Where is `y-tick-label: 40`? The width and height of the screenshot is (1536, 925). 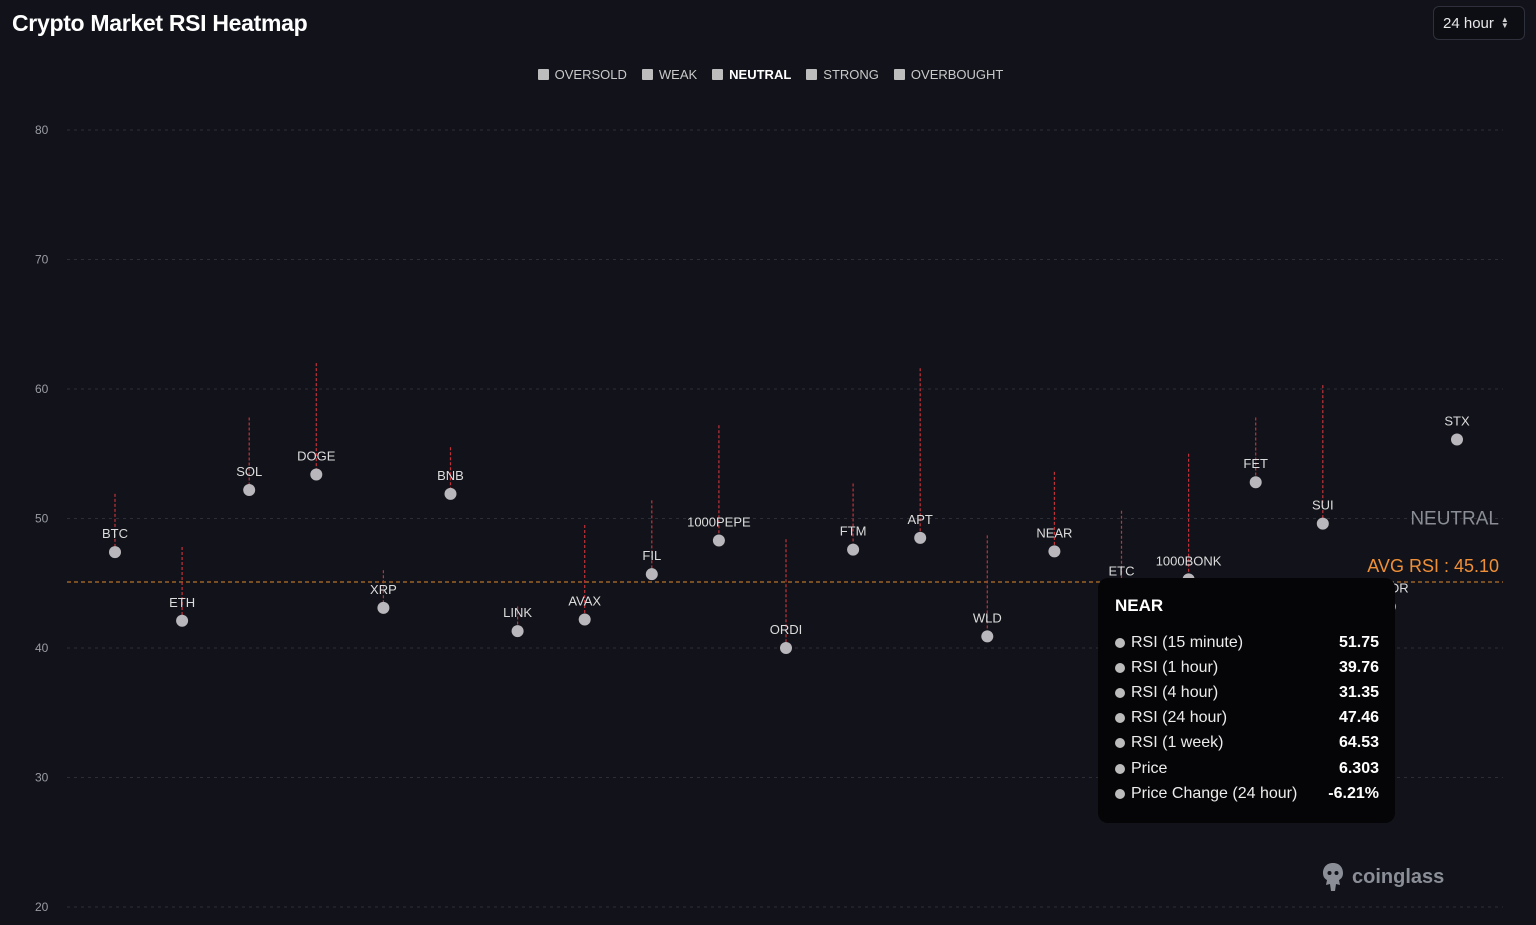
y-tick-label: 40 is located at coordinates (42, 648).